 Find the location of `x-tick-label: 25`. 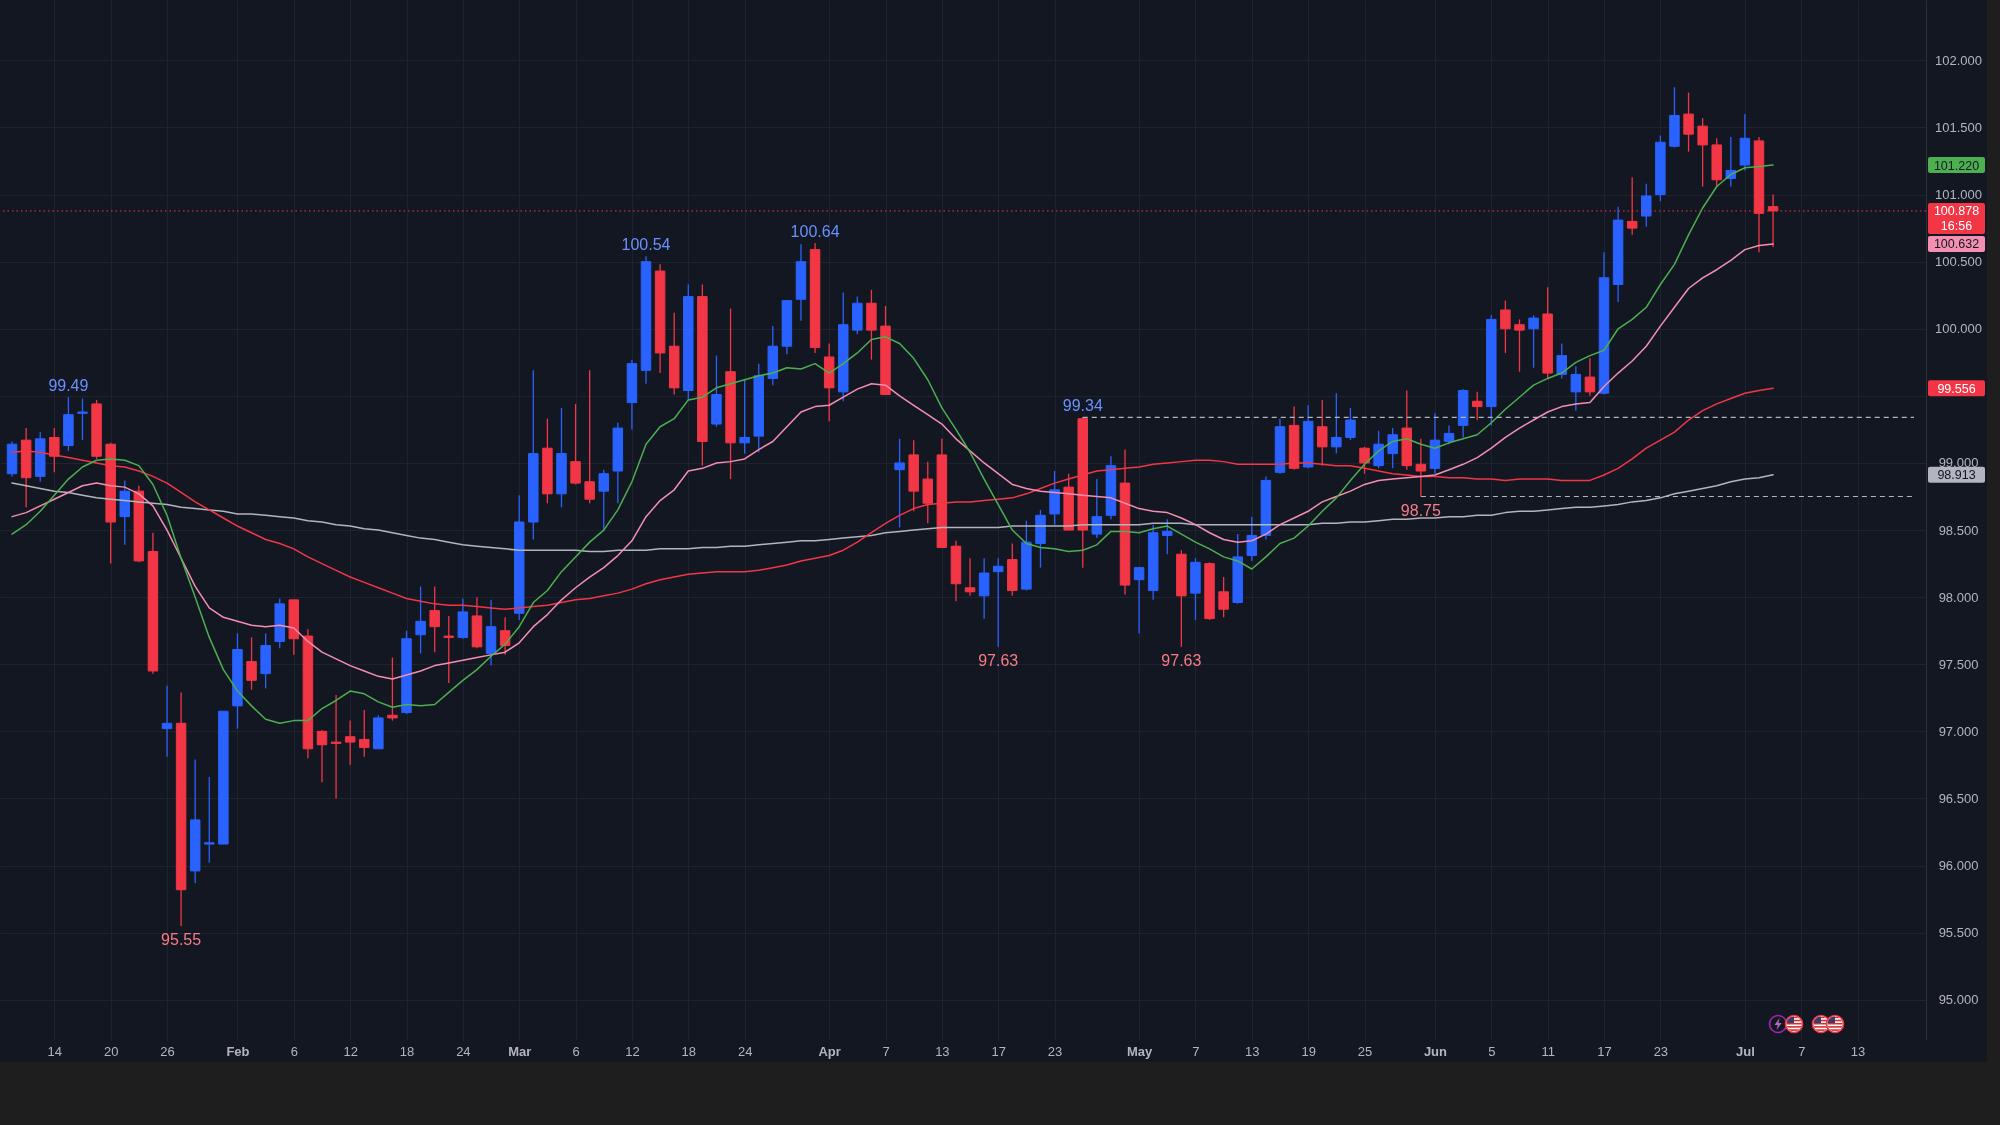

x-tick-label: 25 is located at coordinates (1365, 1051).